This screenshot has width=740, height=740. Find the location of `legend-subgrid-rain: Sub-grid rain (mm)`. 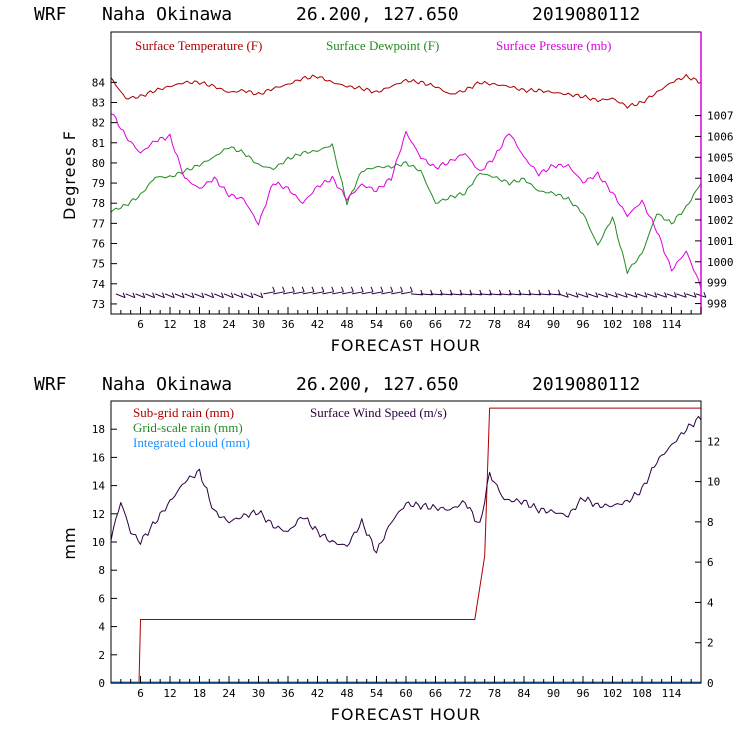

legend-subgrid-rain: Sub-grid rain (mm) is located at coordinates (183, 412).